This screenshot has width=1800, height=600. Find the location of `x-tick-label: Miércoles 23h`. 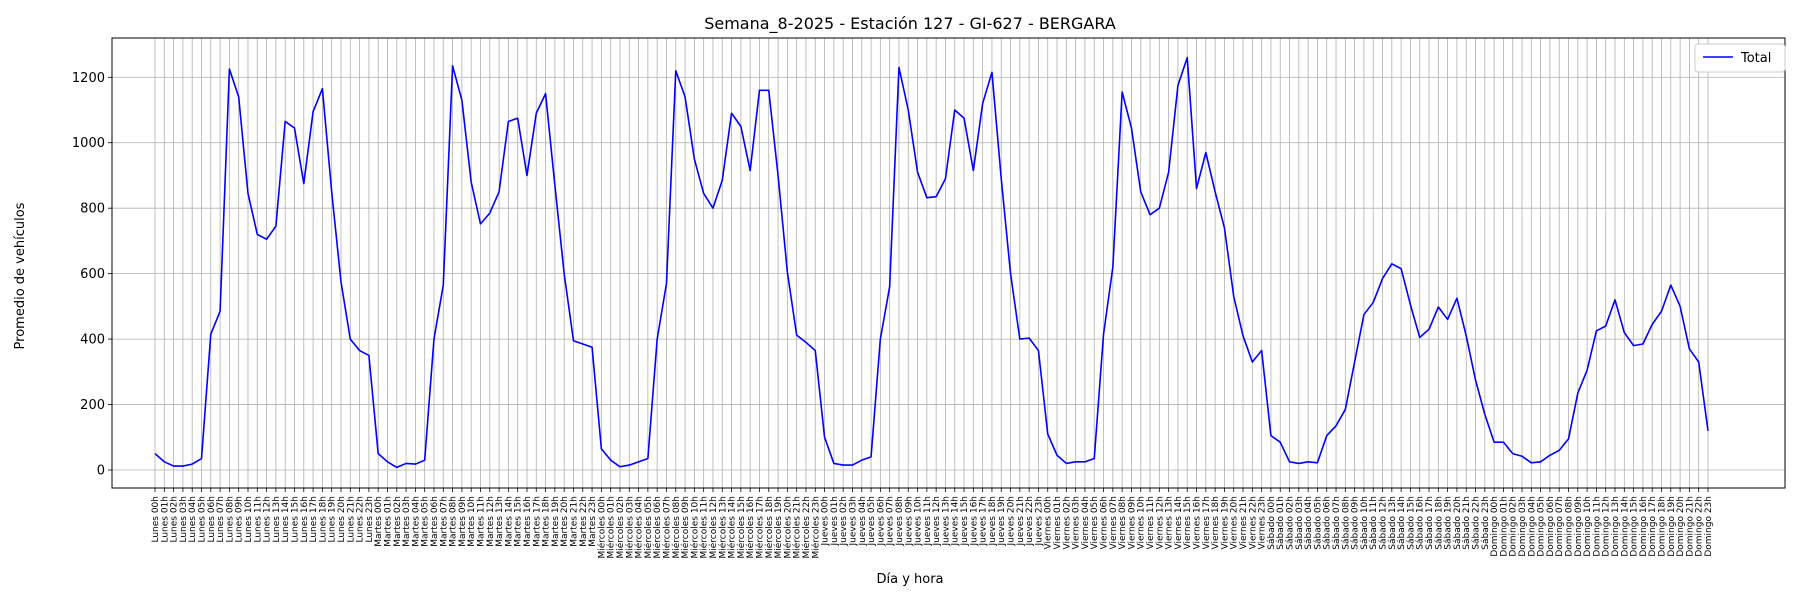

x-tick-label: Miércoles 23h is located at coordinates (815, 527).